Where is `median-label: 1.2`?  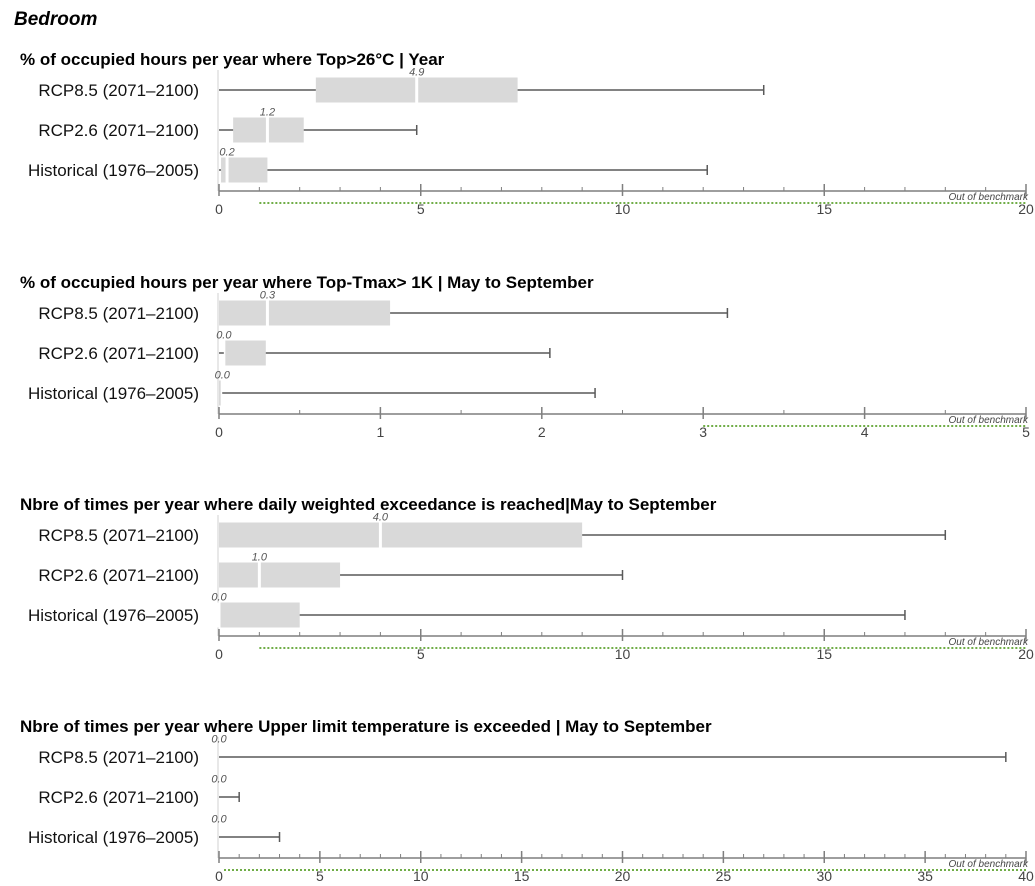 median-label: 1.2 is located at coordinates (267, 113).